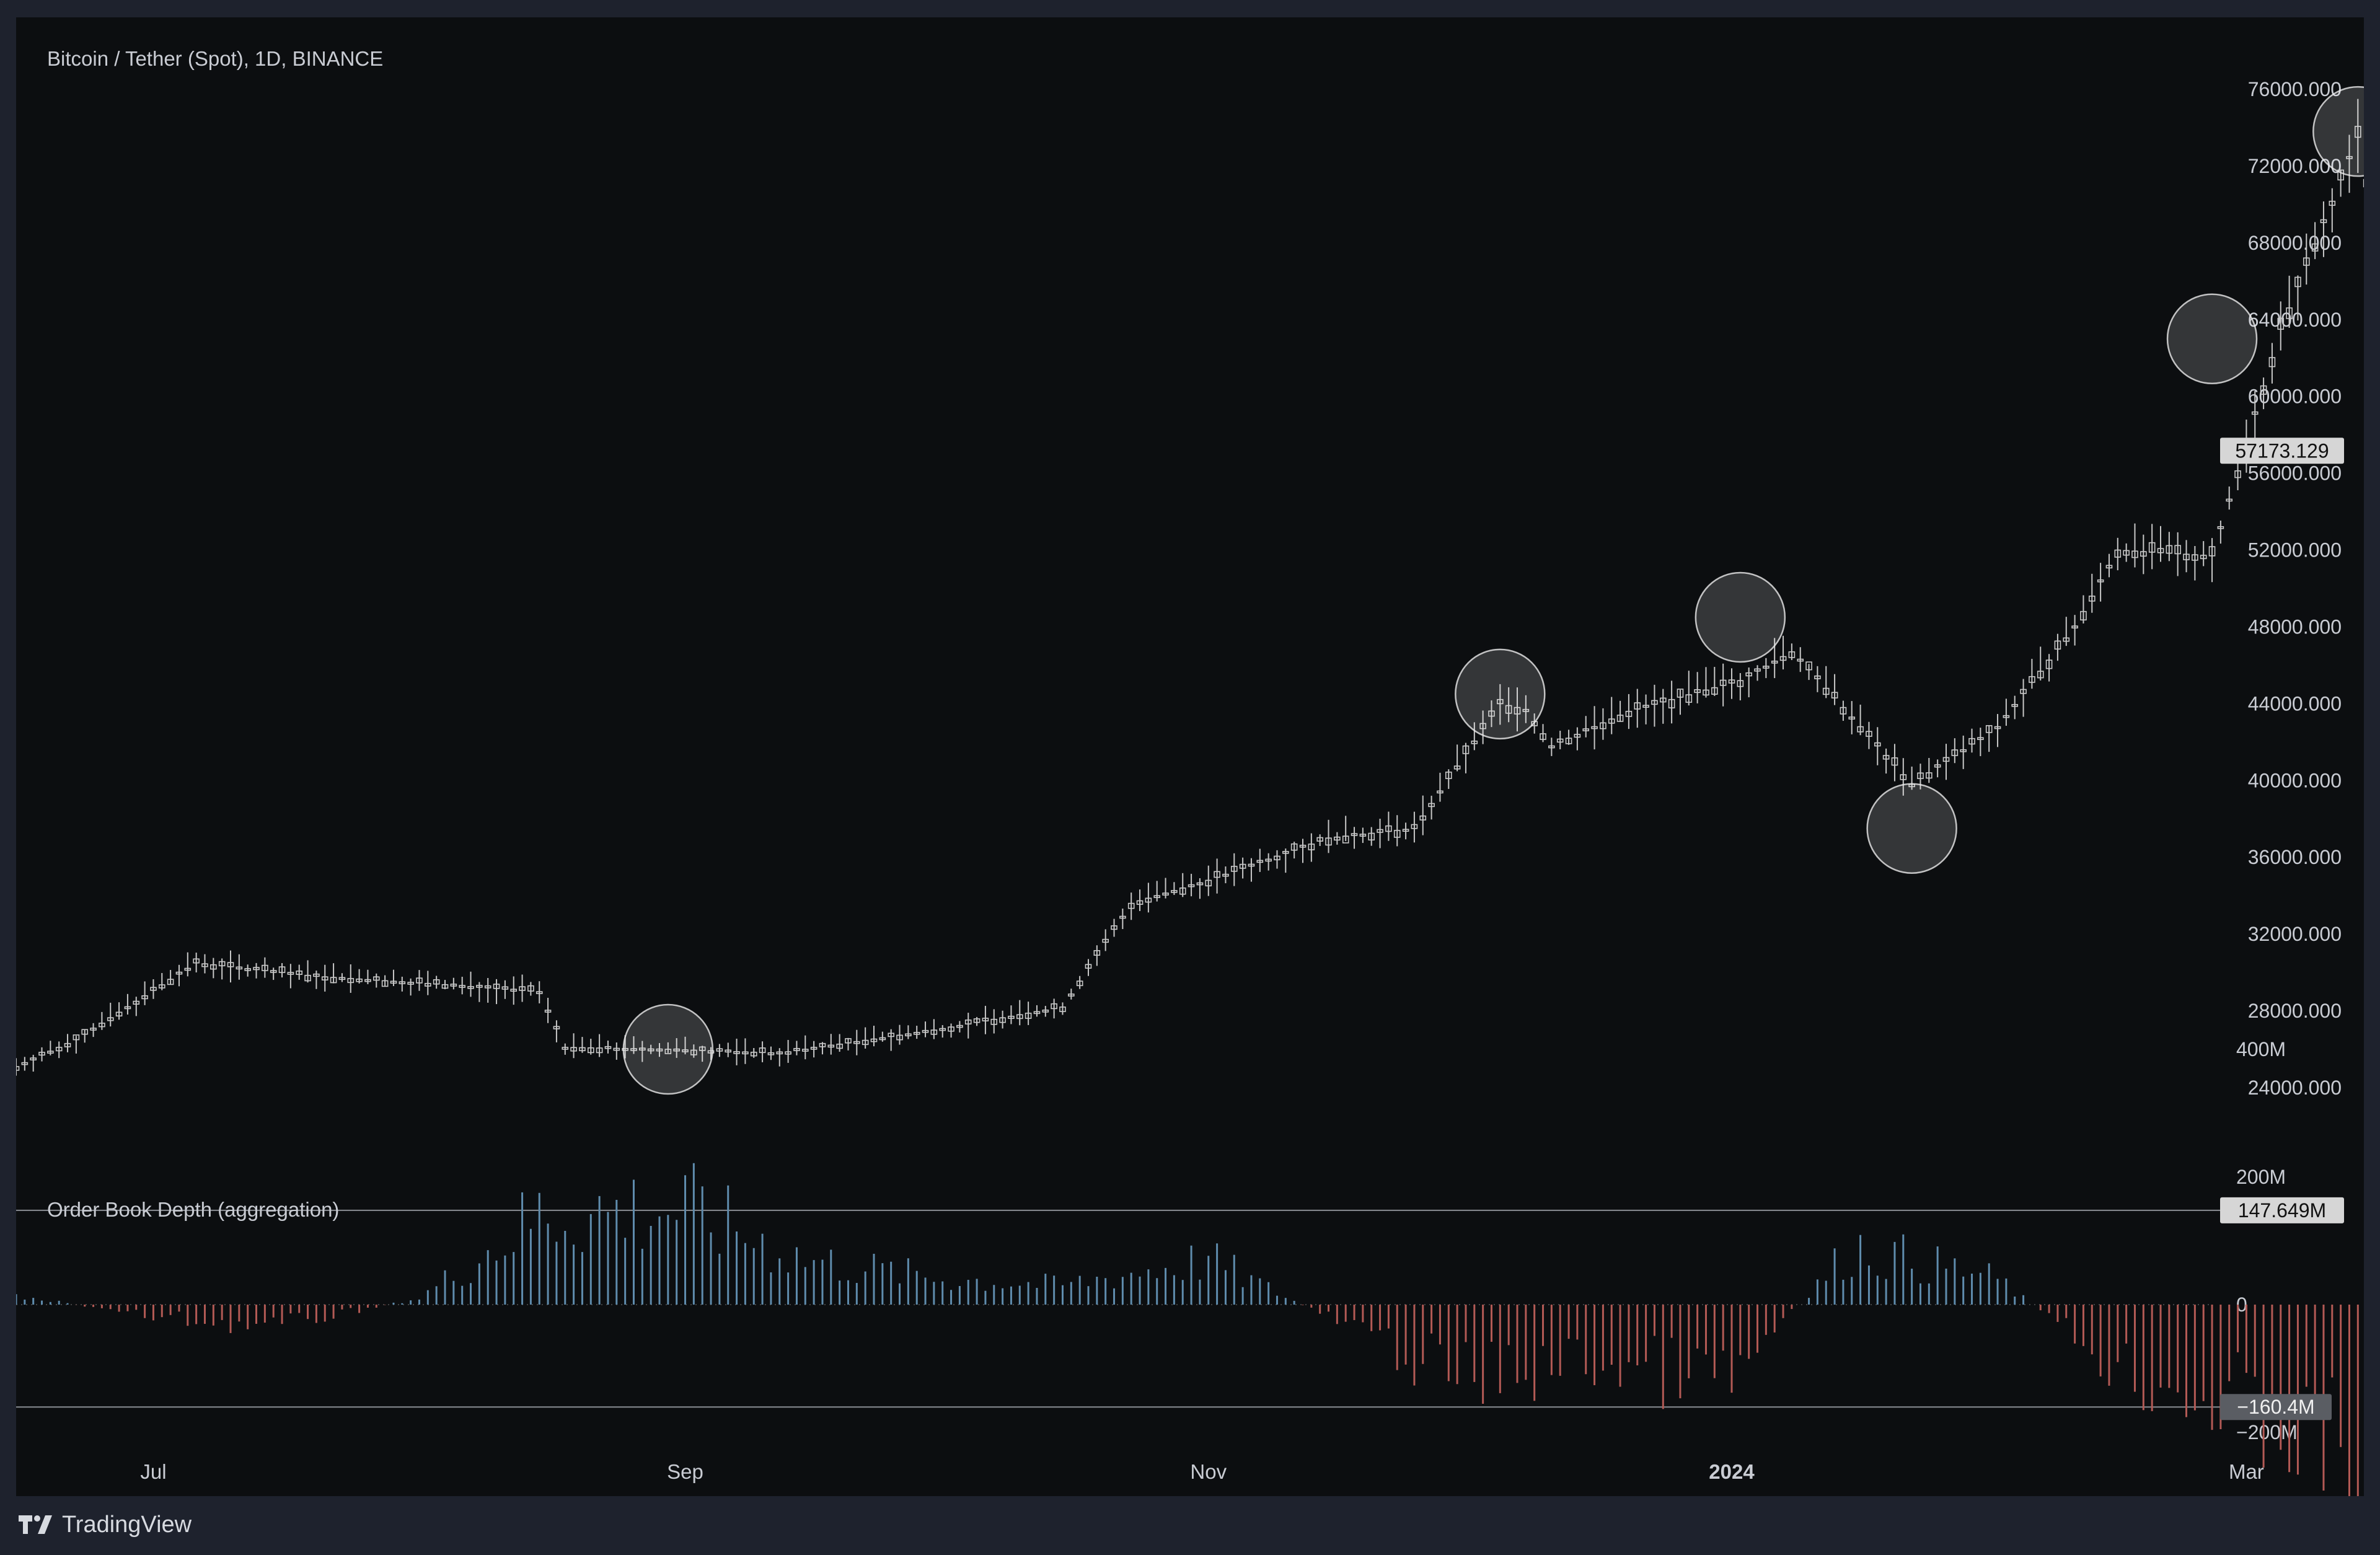 This screenshot has height=1555, width=2380. I want to click on price-axis-tick-label: 56000.000, so click(2295, 473).